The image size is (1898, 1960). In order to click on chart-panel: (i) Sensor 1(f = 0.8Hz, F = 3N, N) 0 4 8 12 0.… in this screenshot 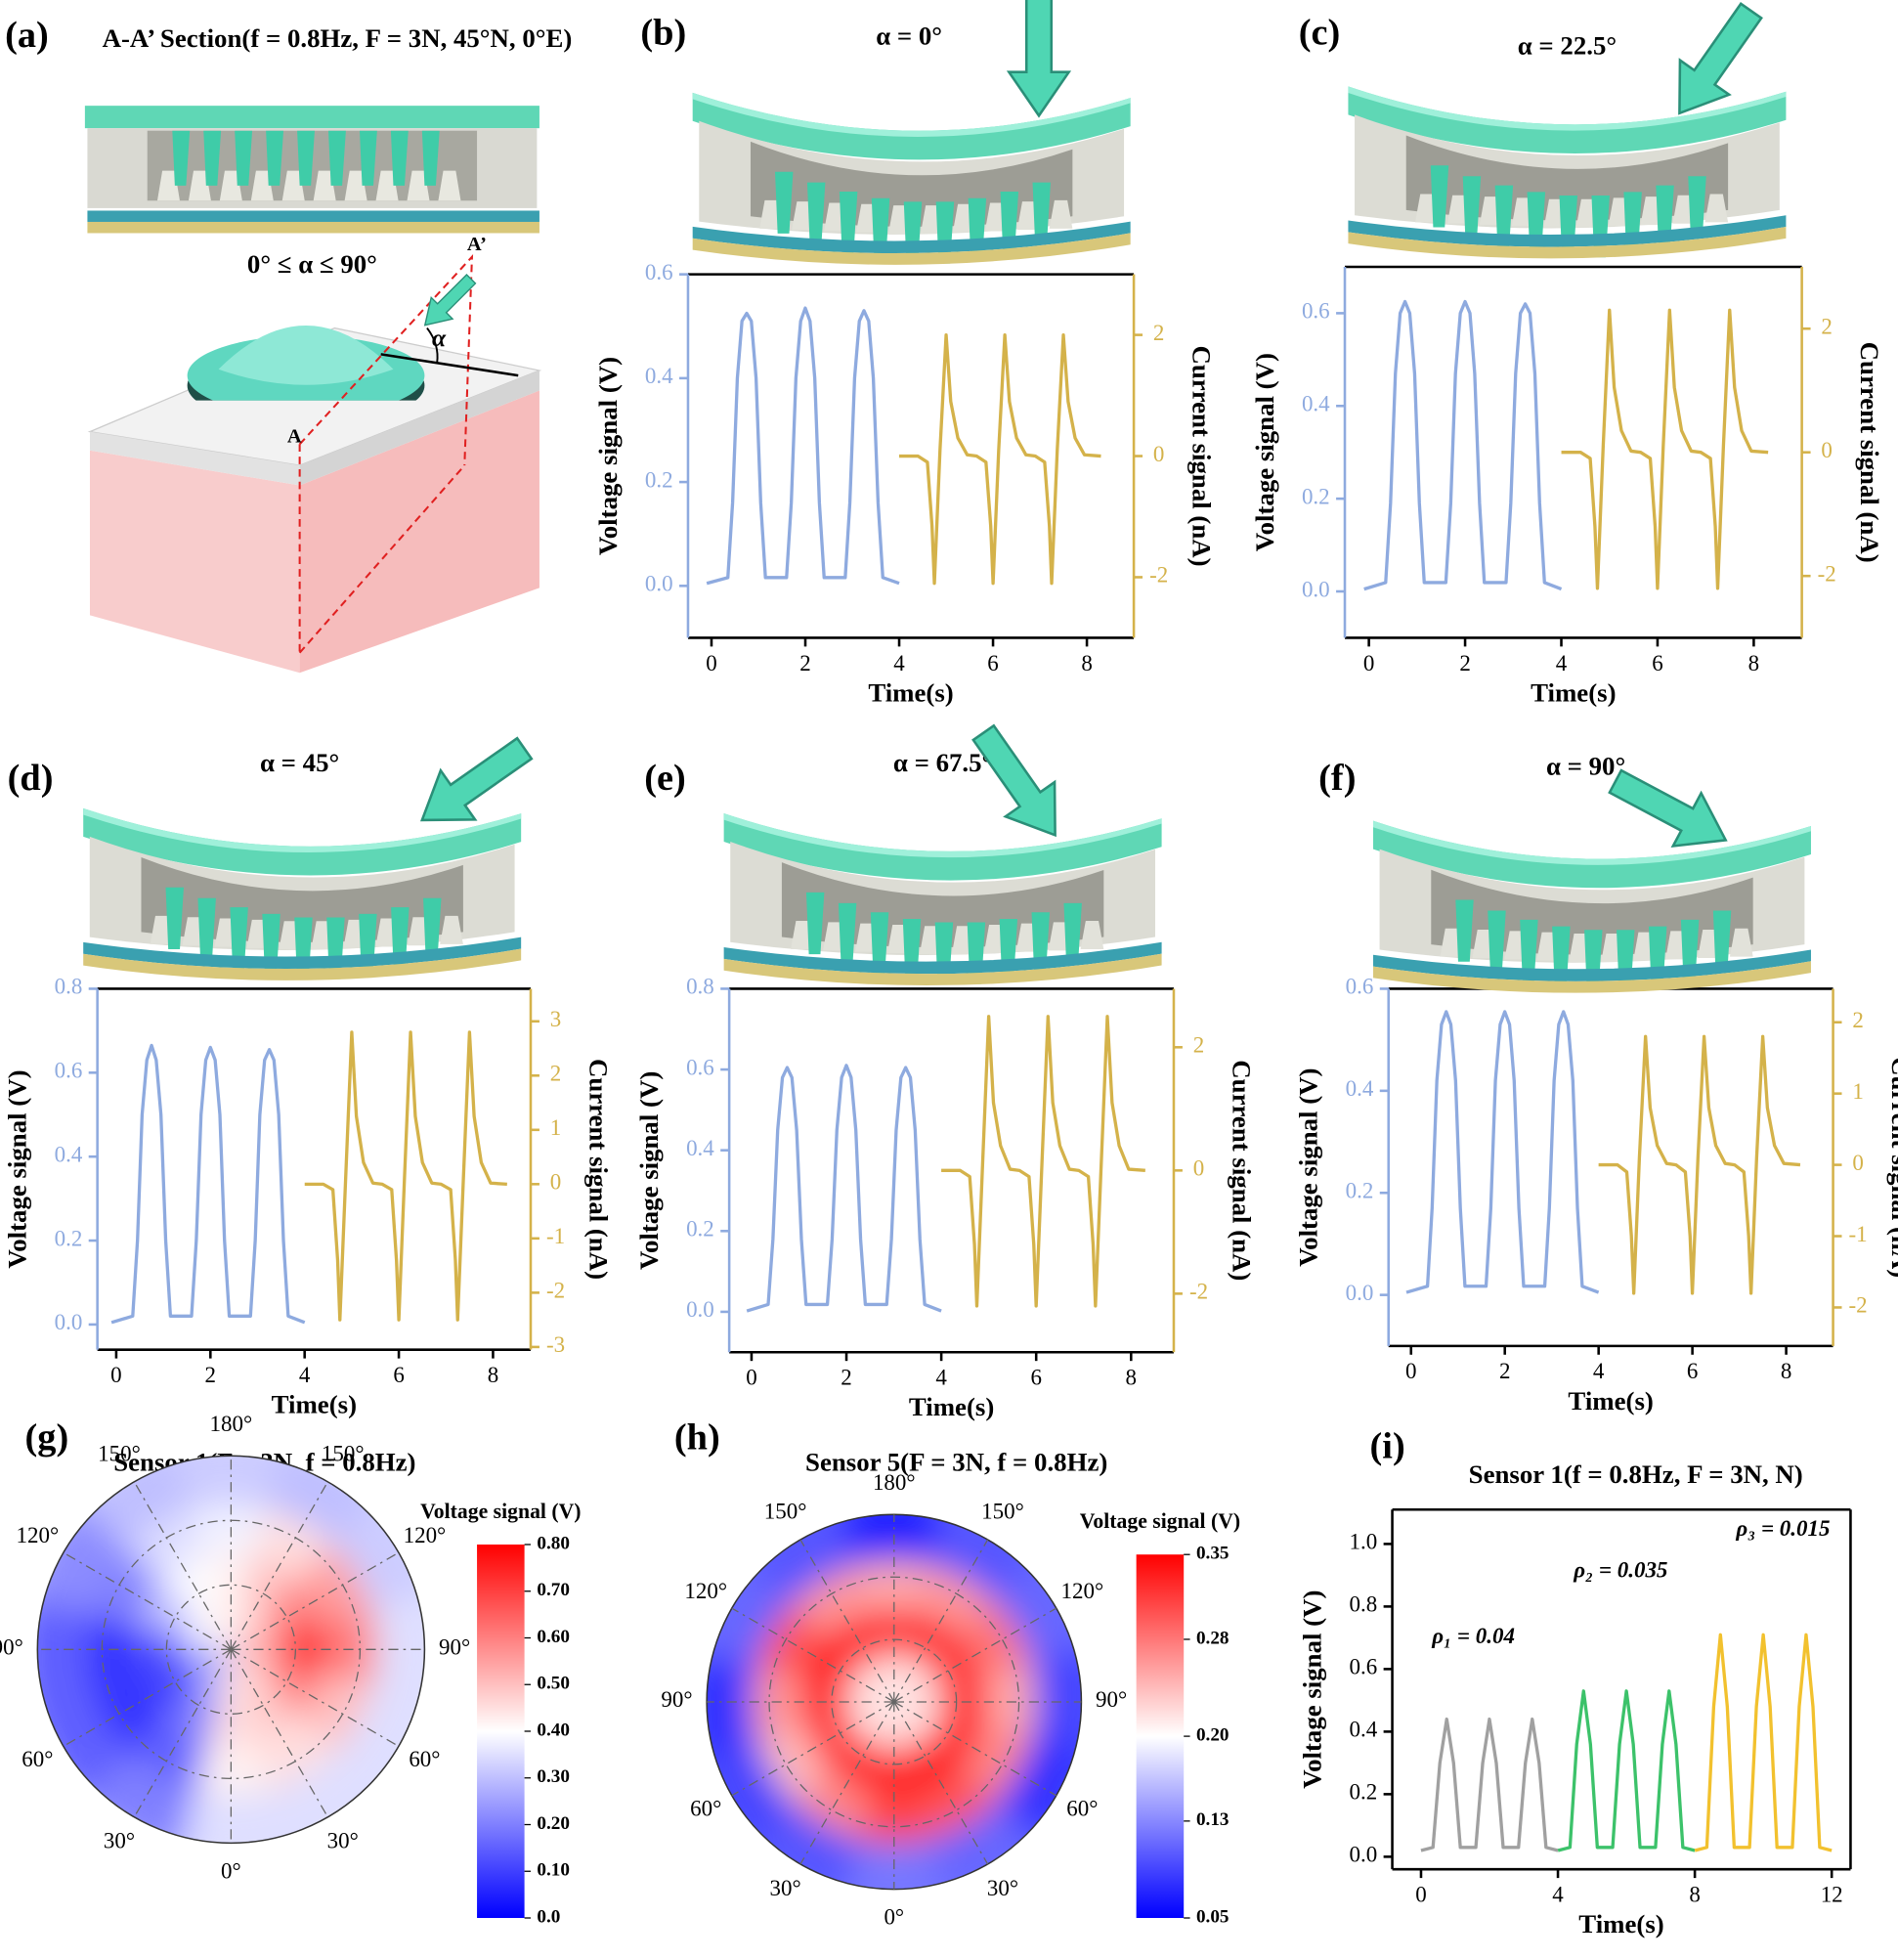, I will do `click(1575, 1682)`.